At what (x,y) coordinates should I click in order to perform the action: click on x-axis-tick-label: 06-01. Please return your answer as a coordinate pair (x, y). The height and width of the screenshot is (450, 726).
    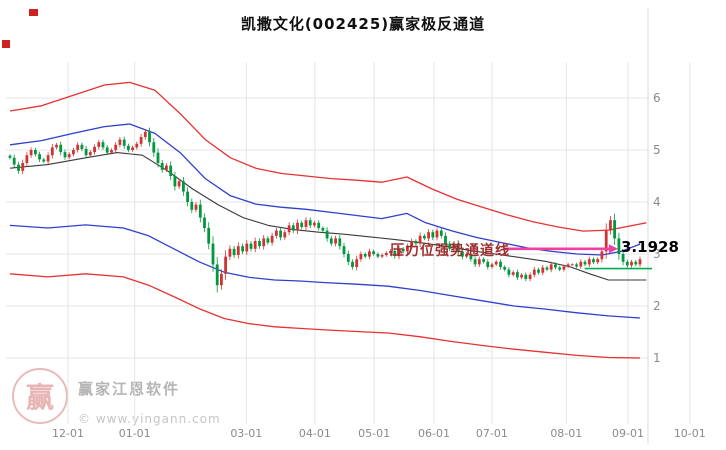
    Looking at the image, I should click on (434, 433).